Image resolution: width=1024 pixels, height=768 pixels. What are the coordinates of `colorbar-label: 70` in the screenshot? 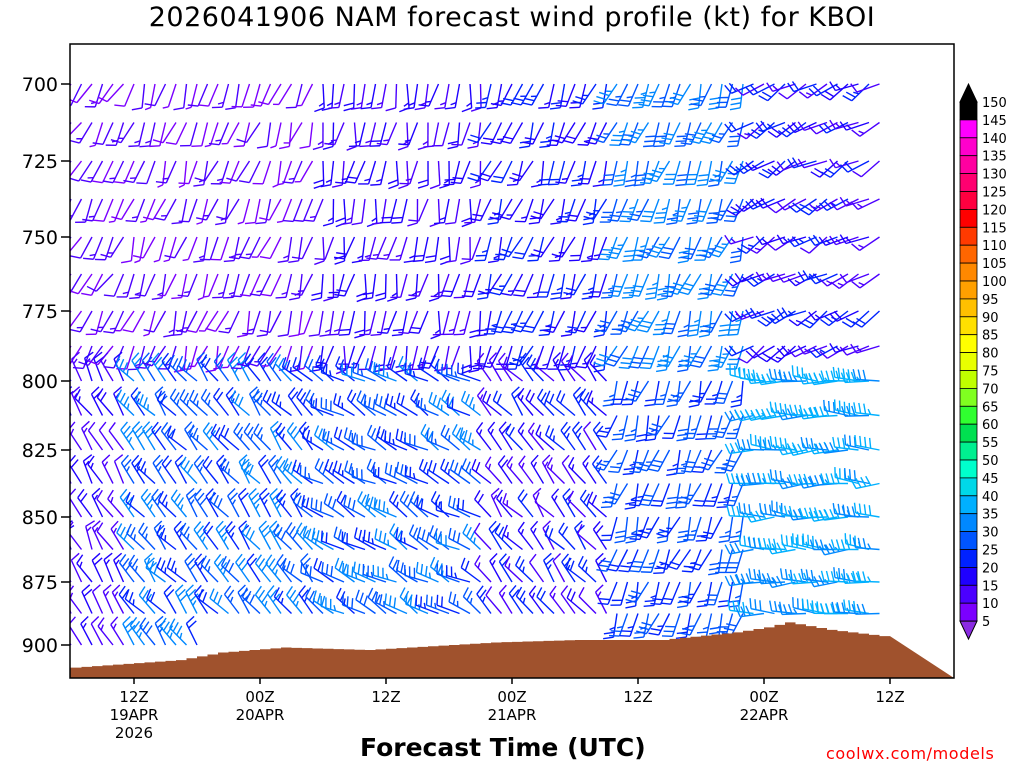 It's located at (990, 389).